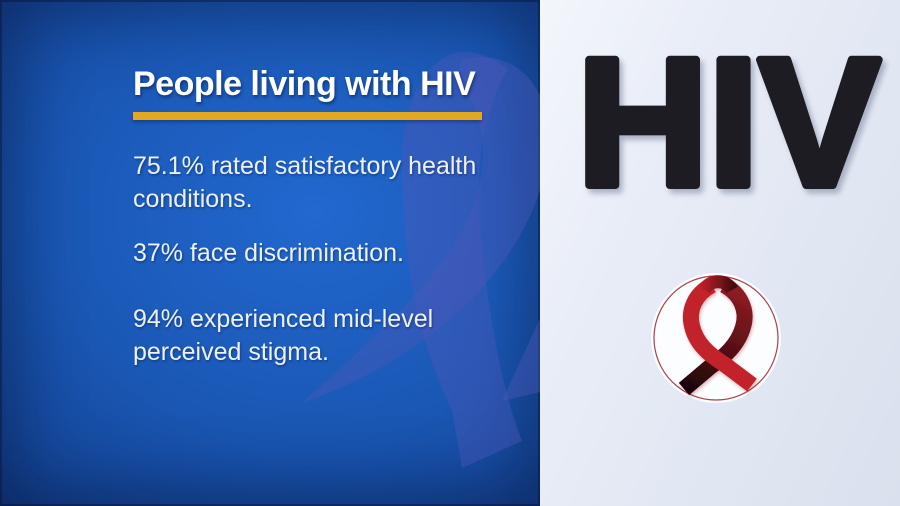  What do you see at coordinates (304, 84) in the screenshot?
I see `page-title: People living with HIV` at bounding box center [304, 84].